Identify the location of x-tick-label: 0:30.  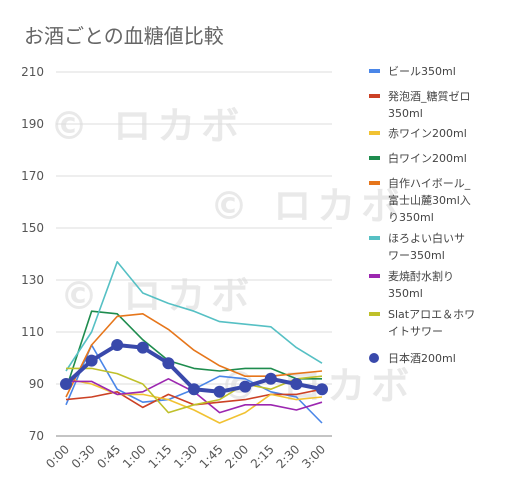
(83, 456).